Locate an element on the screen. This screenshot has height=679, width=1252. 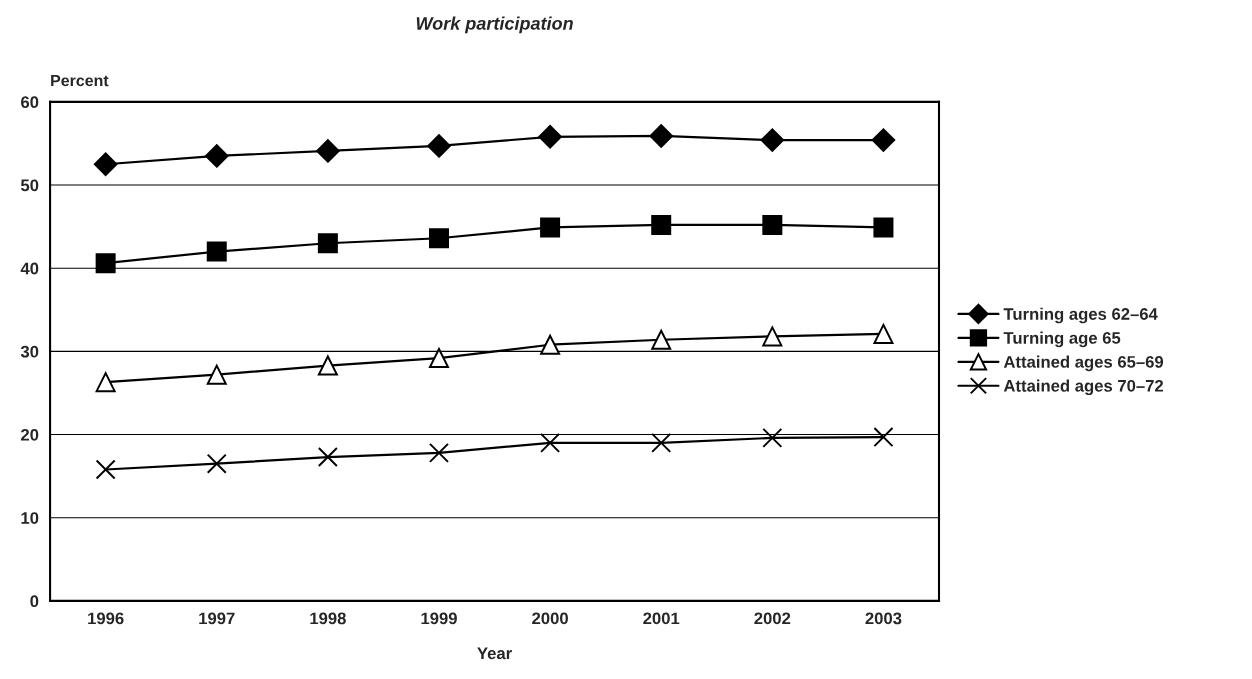
x-tick-label: 2001 is located at coordinates (661, 618).